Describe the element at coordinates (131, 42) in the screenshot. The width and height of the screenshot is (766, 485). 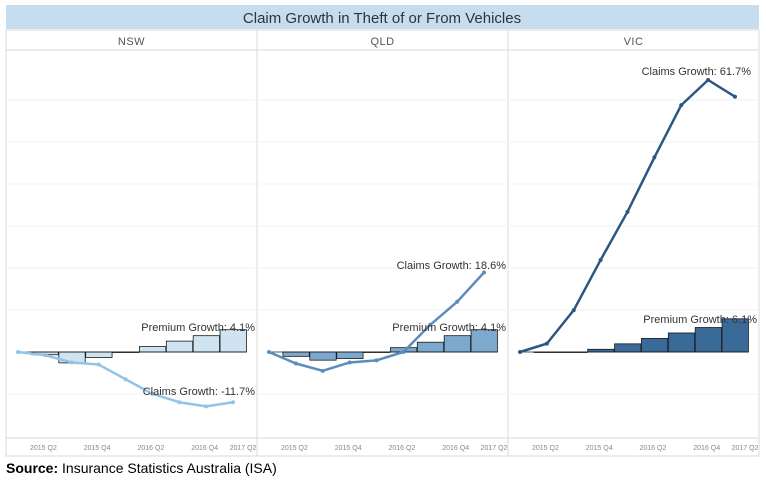
I see `panel-header: NSW` at that location.